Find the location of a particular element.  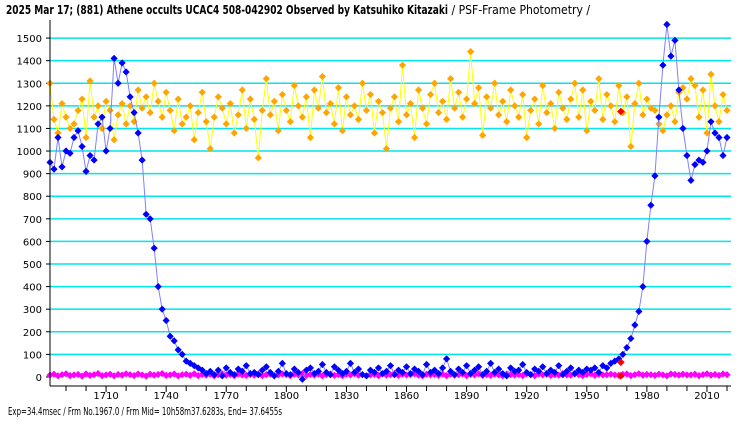

x-tick-label: 2010 is located at coordinates (706, 396).